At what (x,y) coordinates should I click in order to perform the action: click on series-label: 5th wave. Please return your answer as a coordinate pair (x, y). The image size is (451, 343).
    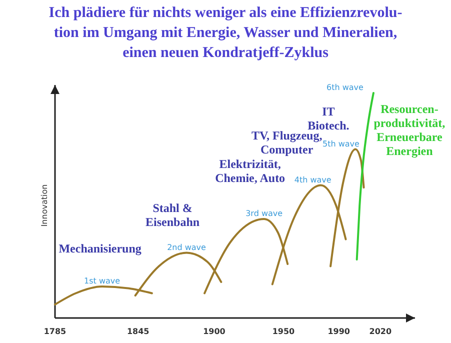
    Looking at the image, I should click on (341, 143).